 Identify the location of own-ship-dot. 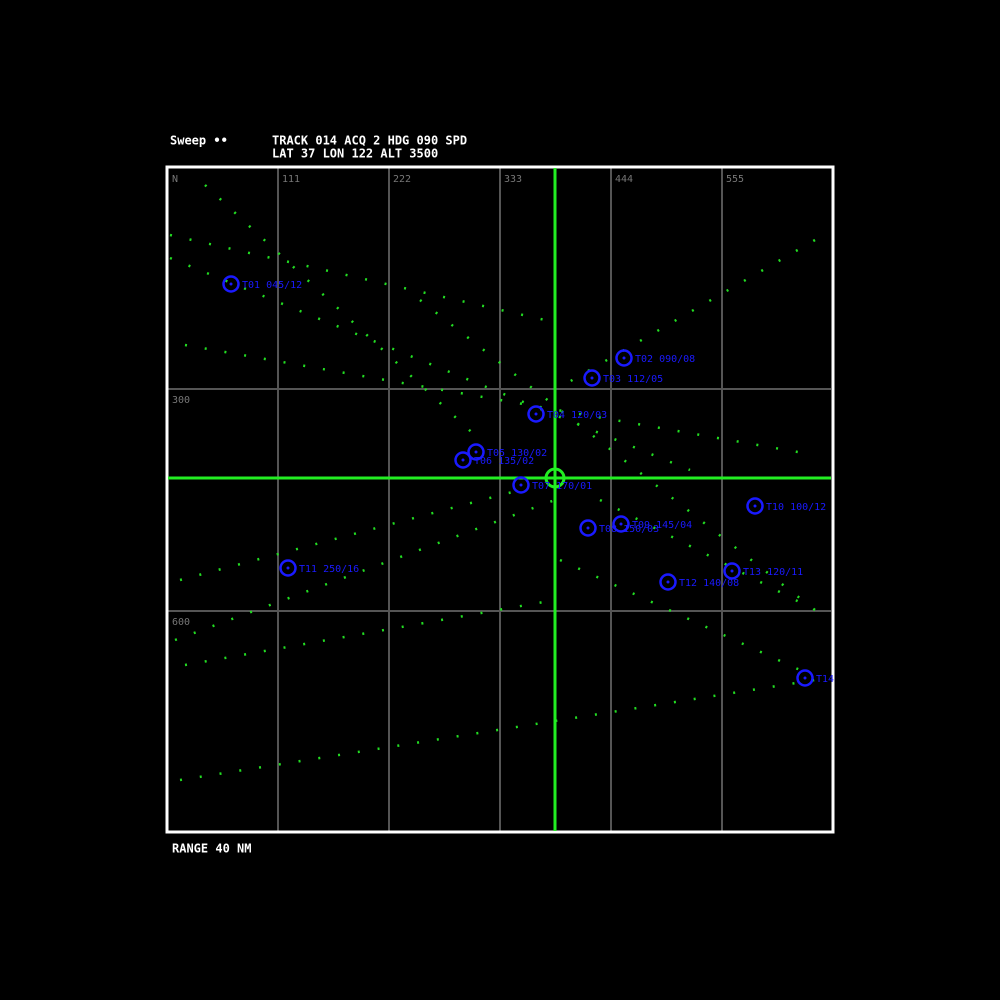
(555, 478).